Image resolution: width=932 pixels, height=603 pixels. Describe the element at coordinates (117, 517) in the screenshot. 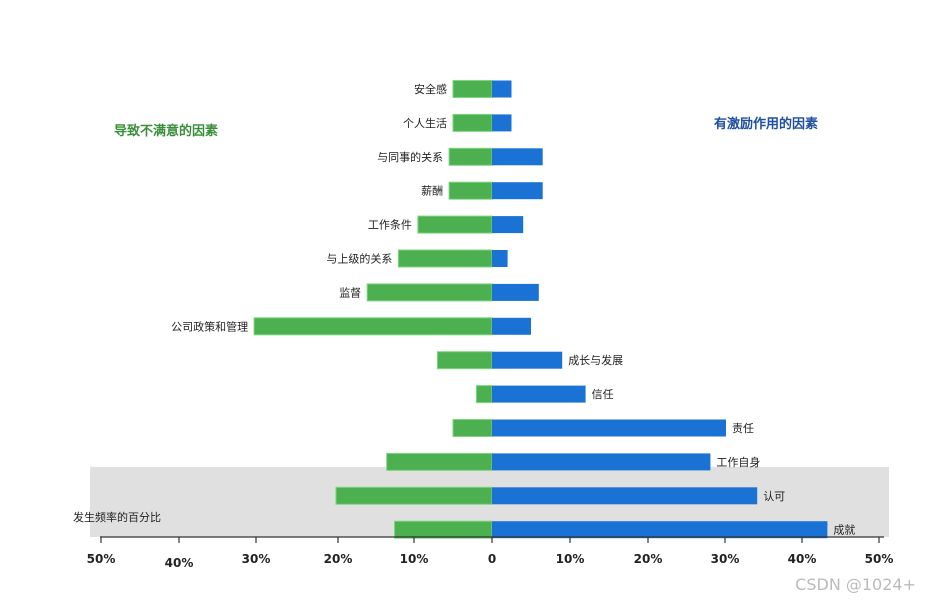

I see `axis-label: 发生频率的百分比` at that location.